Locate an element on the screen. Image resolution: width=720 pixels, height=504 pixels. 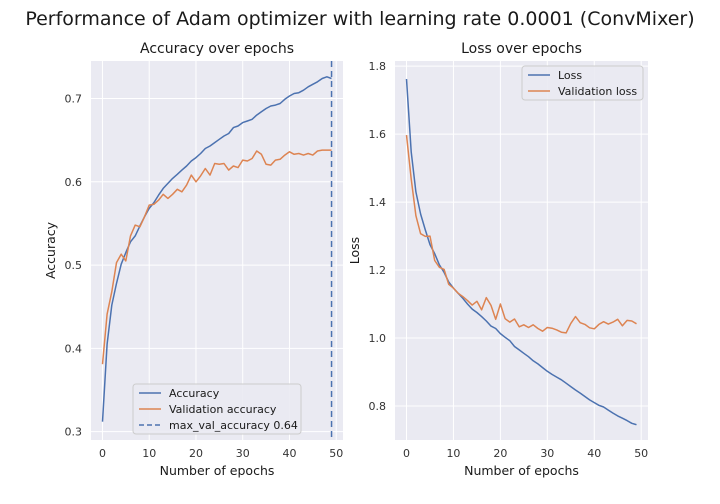
loss-panel-title: Loss over epochs is located at coordinates (521, 49).